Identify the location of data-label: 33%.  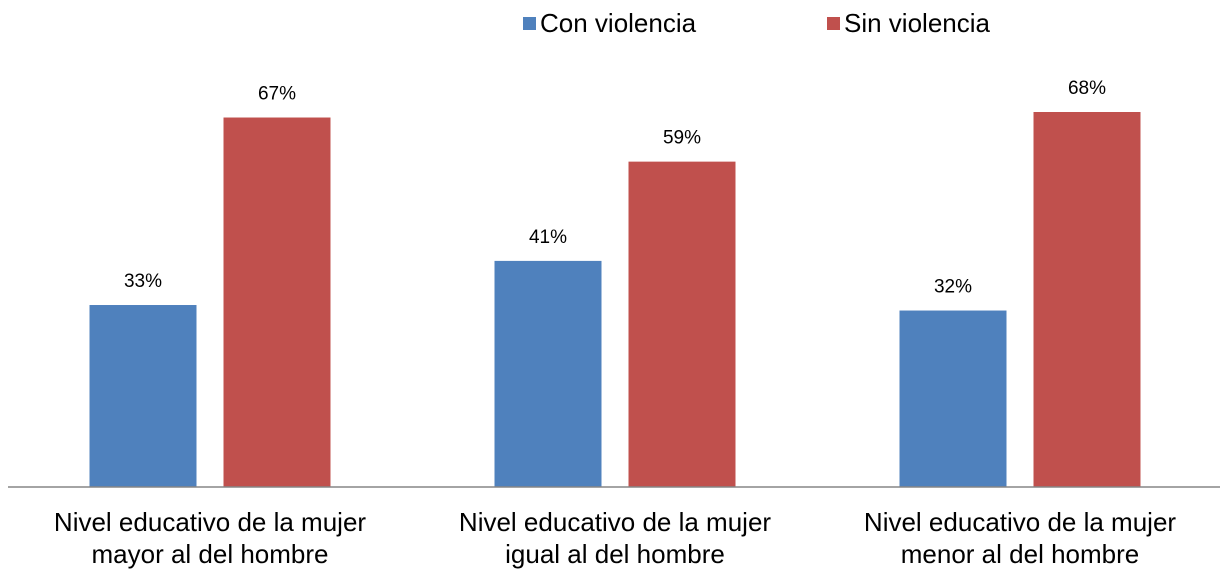
(143, 281).